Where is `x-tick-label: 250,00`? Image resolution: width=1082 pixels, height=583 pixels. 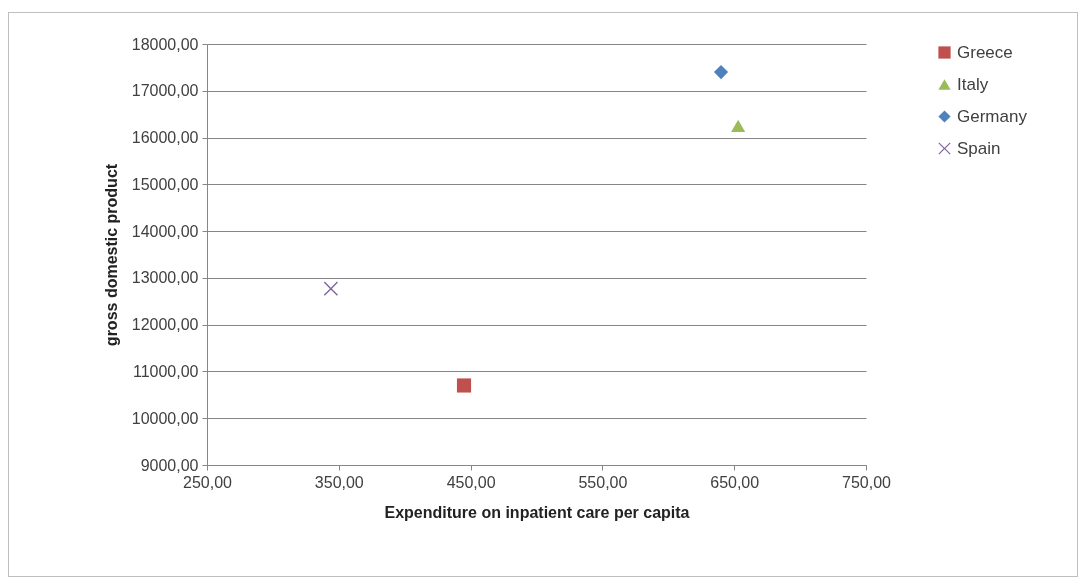 x-tick-label: 250,00 is located at coordinates (208, 482).